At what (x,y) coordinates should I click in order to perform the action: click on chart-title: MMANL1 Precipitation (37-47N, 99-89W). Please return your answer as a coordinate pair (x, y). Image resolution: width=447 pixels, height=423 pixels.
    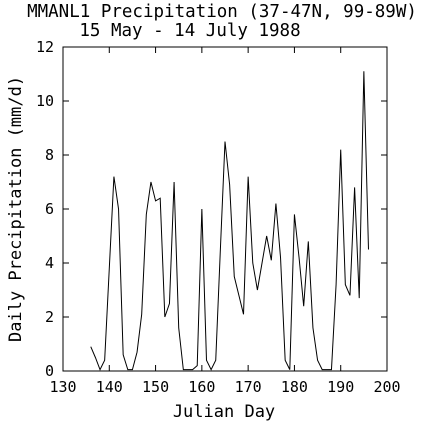
    Looking at the image, I should click on (222, 12).